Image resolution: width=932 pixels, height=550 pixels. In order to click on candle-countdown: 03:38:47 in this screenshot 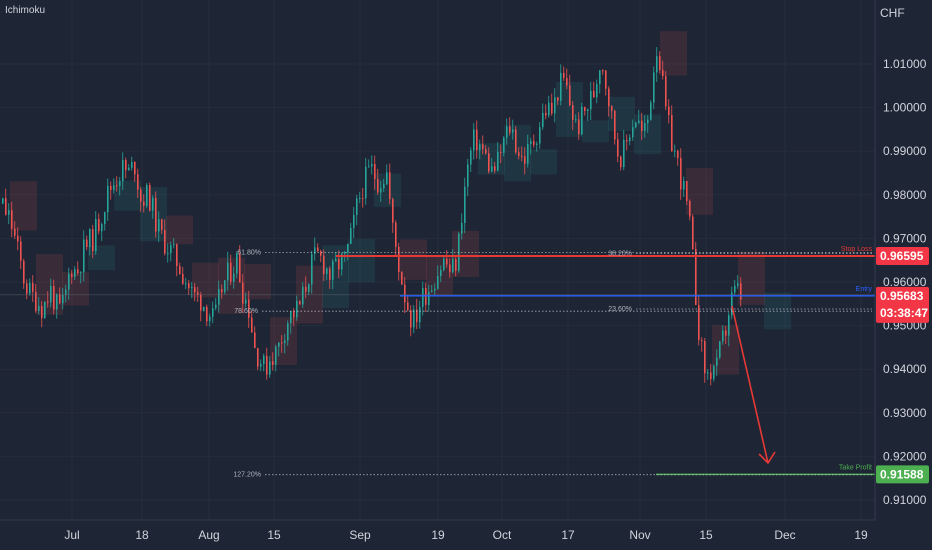, I will do `click(904, 313)`.